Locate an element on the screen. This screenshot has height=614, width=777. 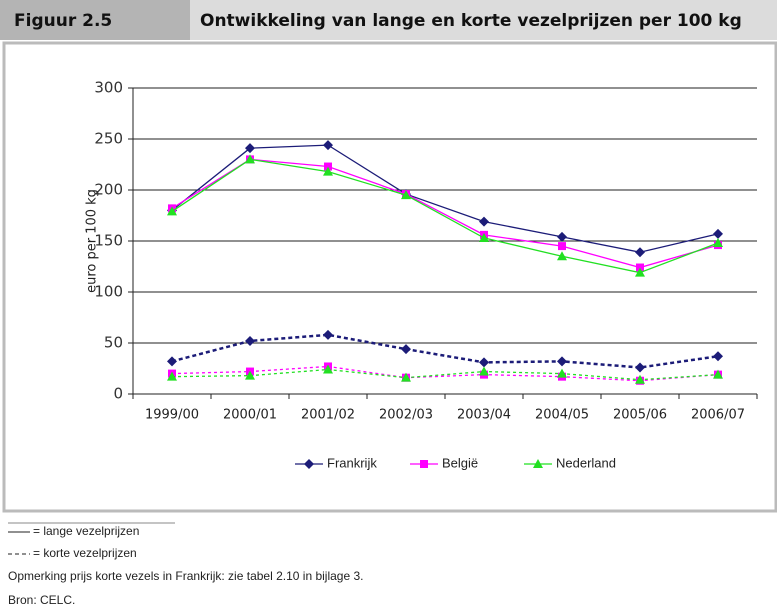
figure-label: Figuur 2.5 is located at coordinates (63, 21).